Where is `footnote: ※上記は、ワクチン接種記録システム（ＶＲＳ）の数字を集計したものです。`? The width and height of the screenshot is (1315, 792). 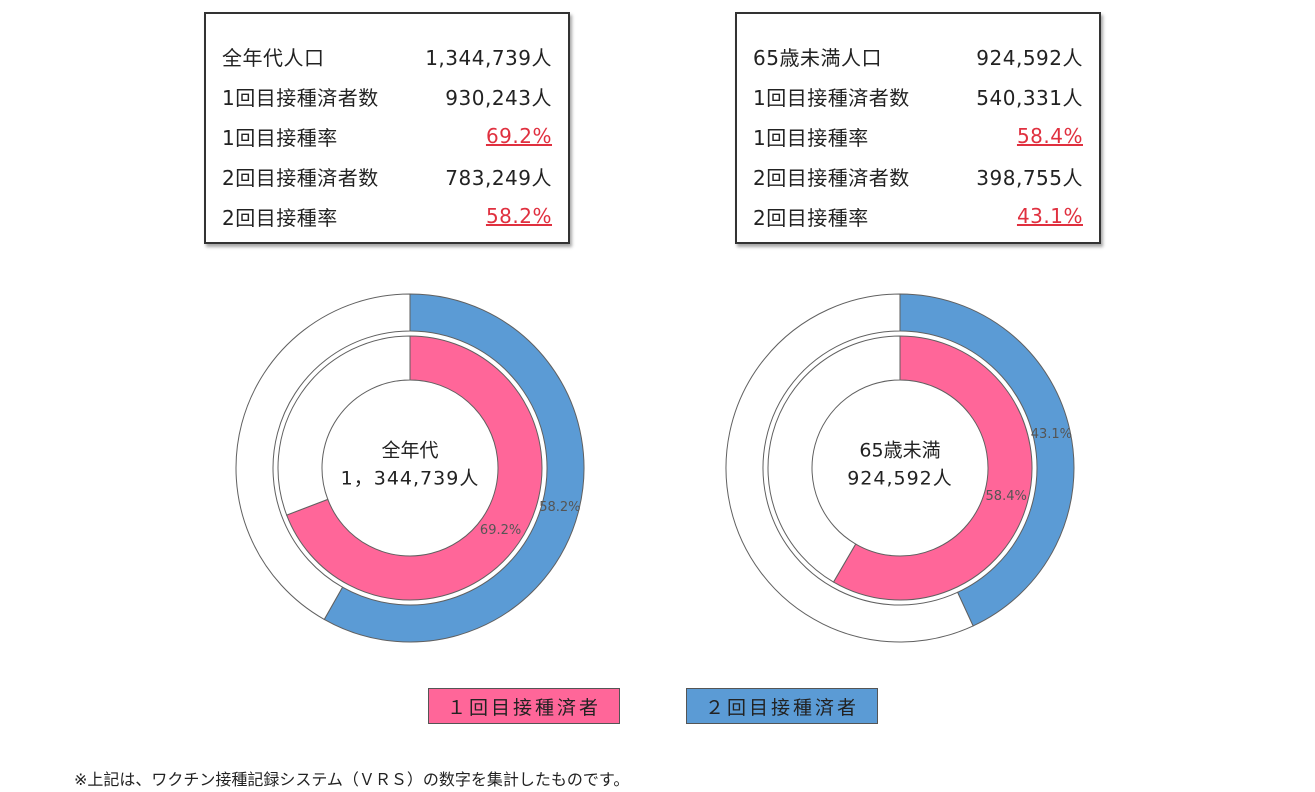
footnote: ※上記は、ワクチン接種記録システム（ＶＲＳ）の数字を集計したものです。 is located at coordinates (352, 779).